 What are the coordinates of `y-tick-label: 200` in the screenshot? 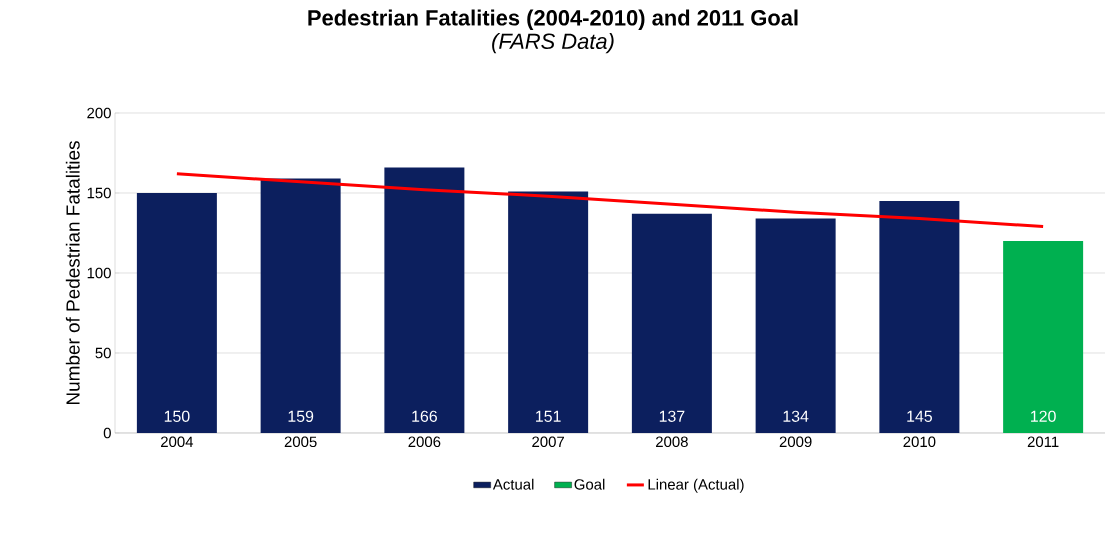 It's located at (99, 113).